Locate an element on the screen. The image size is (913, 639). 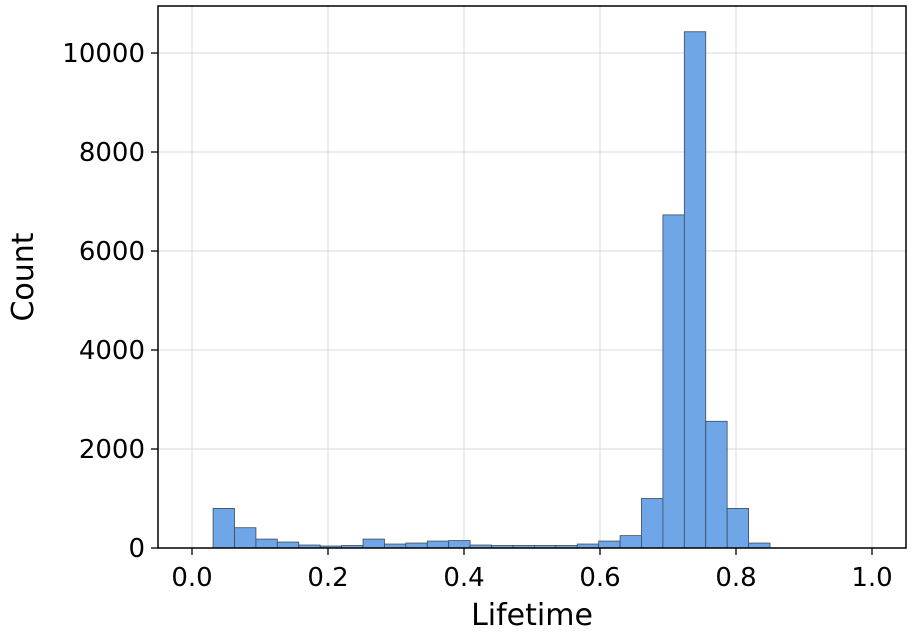
y-axis-title: Count is located at coordinates (23, 276).